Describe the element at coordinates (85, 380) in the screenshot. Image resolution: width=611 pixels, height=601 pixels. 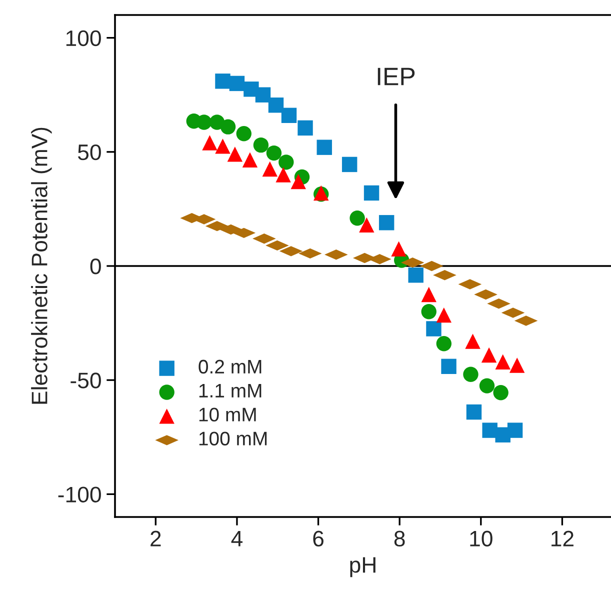
I see `y-tick-label: -50` at that location.